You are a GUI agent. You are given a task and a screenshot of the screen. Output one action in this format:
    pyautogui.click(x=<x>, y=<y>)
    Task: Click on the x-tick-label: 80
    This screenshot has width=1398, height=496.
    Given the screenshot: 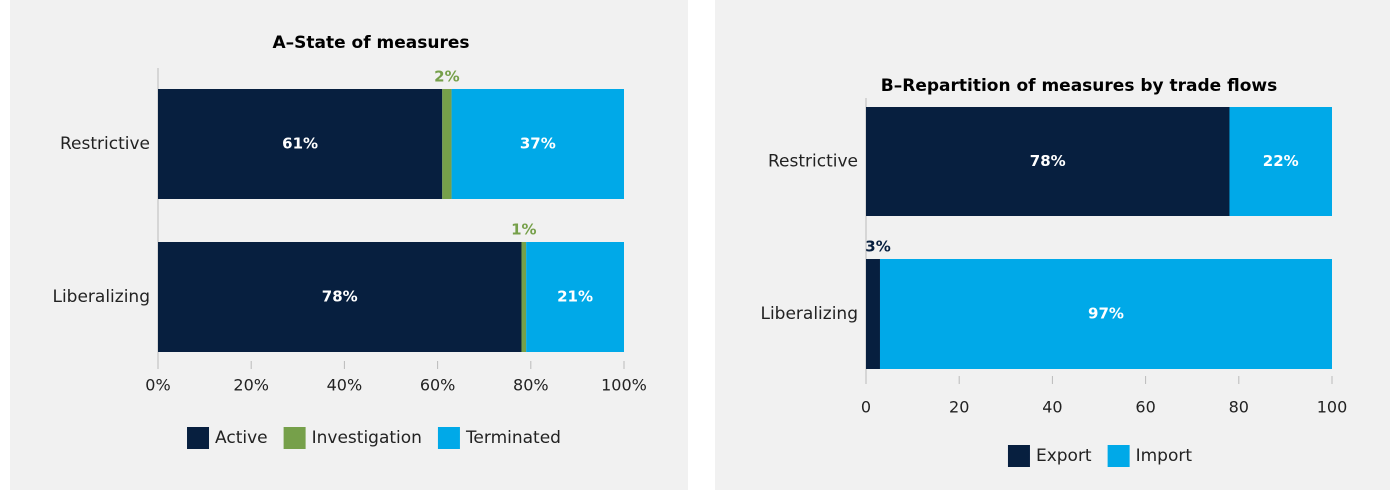 What is the action you would take?
    pyautogui.click(x=1239, y=407)
    